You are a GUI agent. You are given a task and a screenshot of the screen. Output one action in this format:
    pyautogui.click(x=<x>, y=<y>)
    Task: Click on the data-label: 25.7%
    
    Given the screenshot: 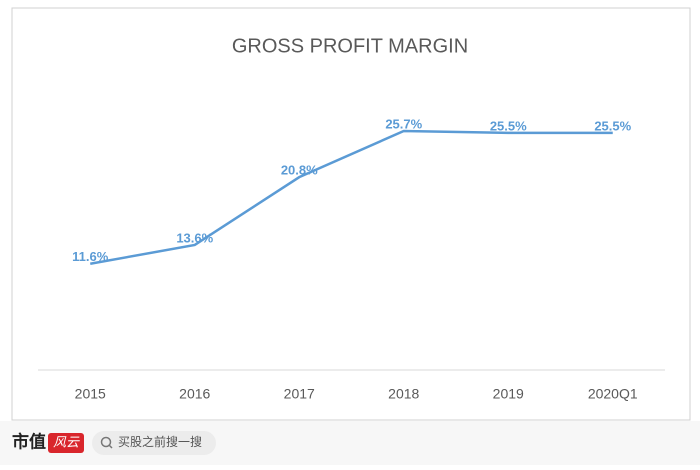 What is the action you would take?
    pyautogui.click(x=403, y=123)
    